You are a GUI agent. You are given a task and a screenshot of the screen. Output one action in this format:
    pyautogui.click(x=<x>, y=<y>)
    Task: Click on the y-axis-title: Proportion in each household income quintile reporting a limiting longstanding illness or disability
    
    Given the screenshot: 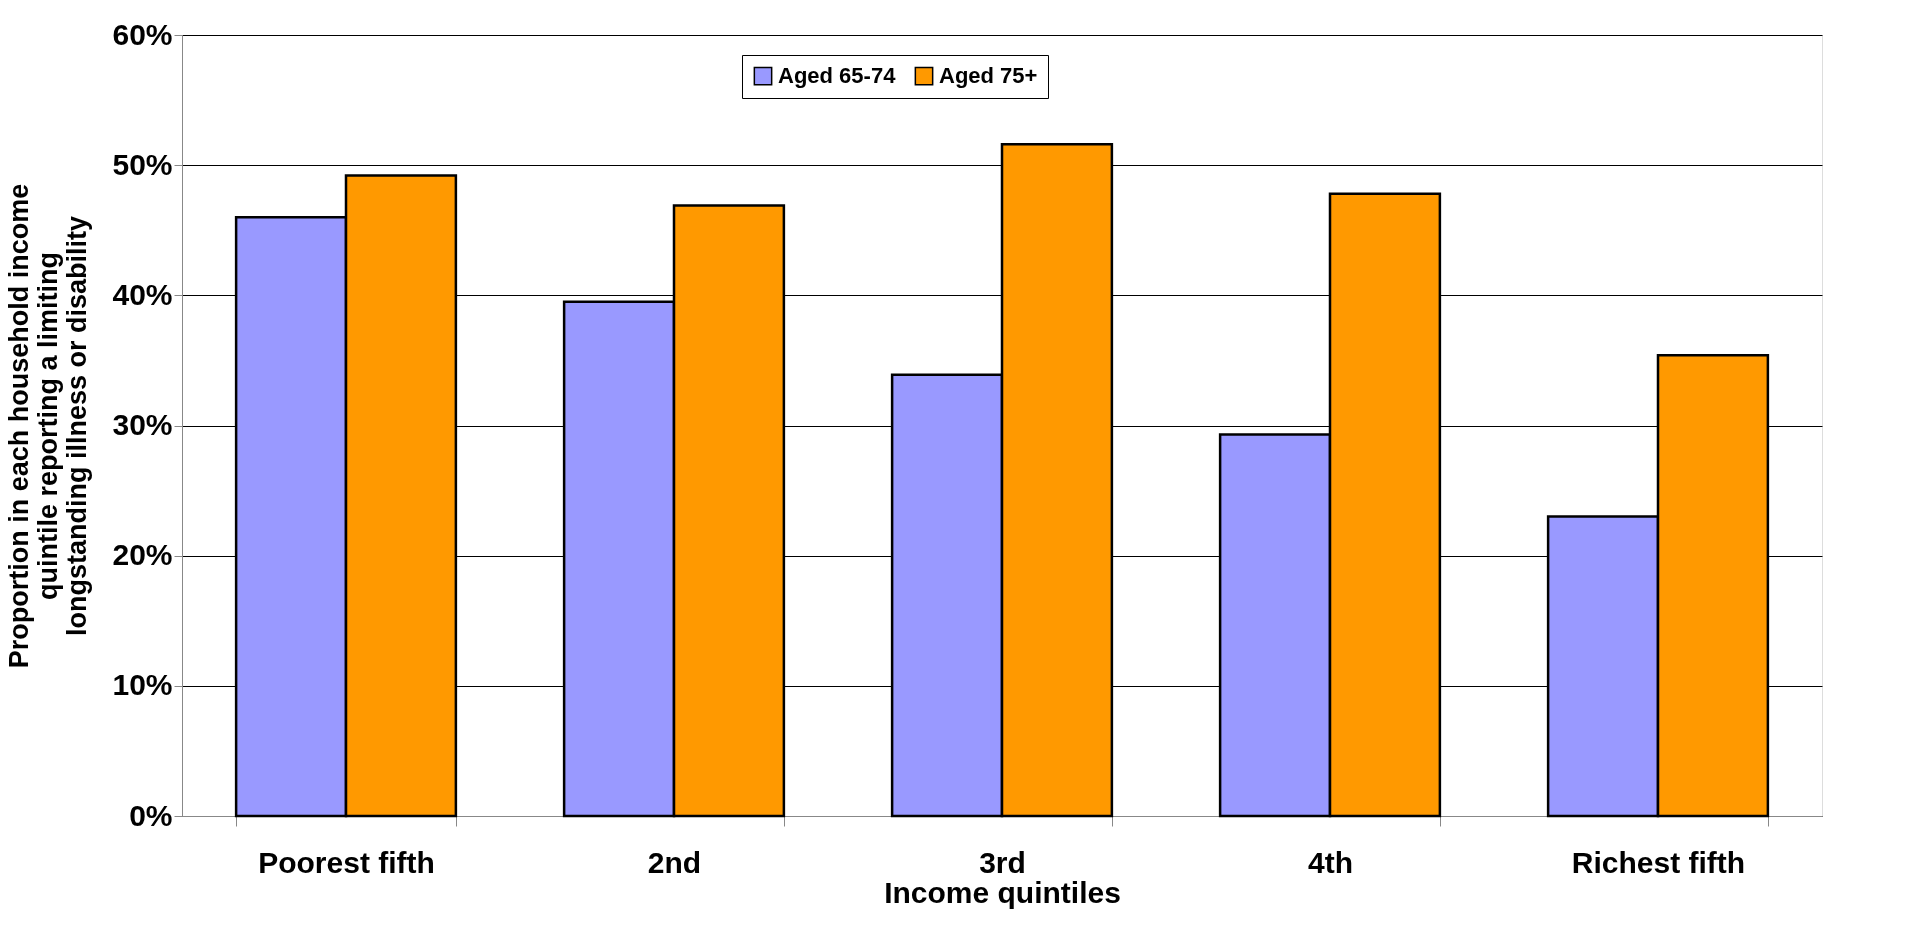 What is the action you would take?
    pyautogui.click(x=48, y=426)
    